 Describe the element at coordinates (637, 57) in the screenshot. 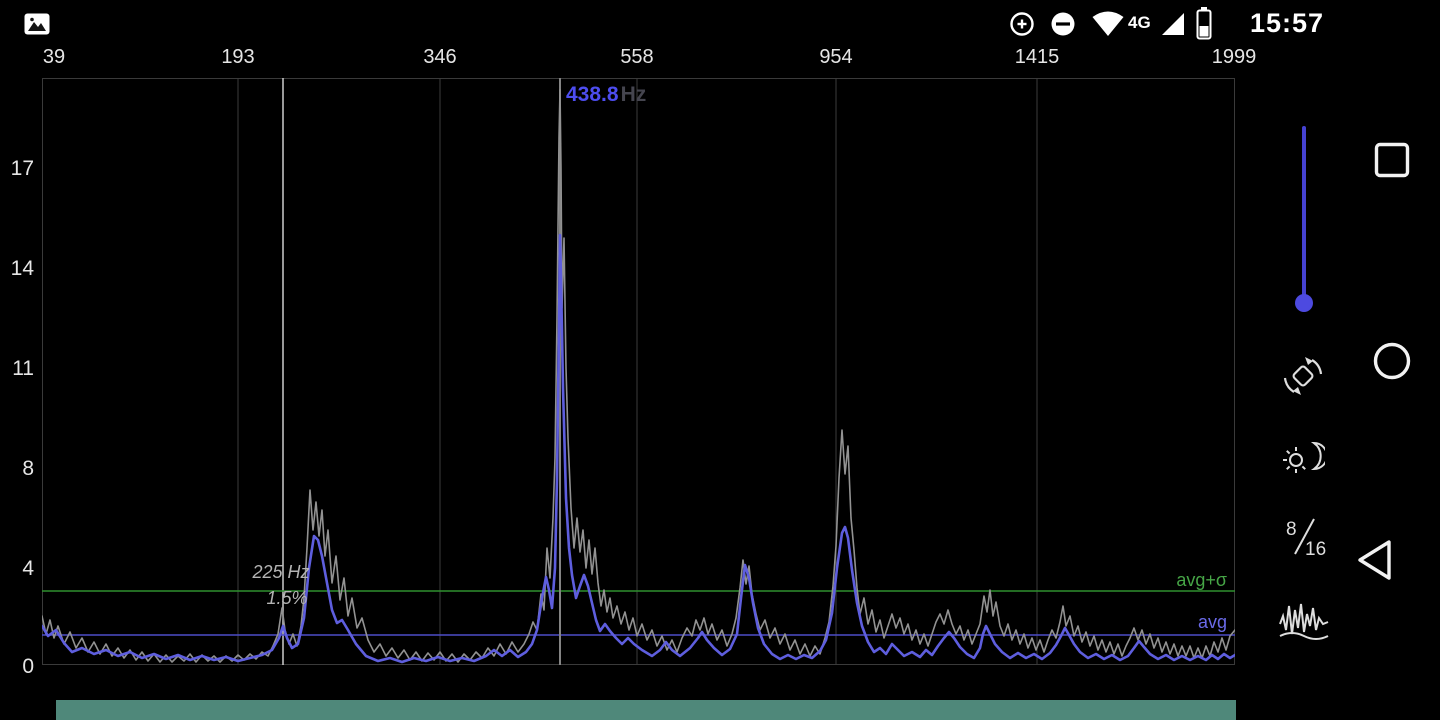

I see `freq-tick-558: 558` at that location.